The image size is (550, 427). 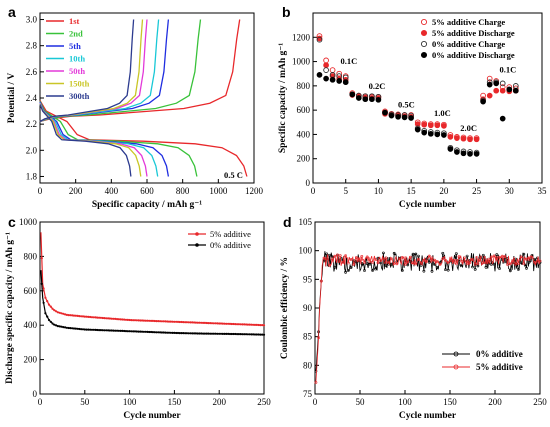 What do you see at coordinates (74, 21) in the screenshot?
I see `legend-label: 1st` at bounding box center [74, 21].